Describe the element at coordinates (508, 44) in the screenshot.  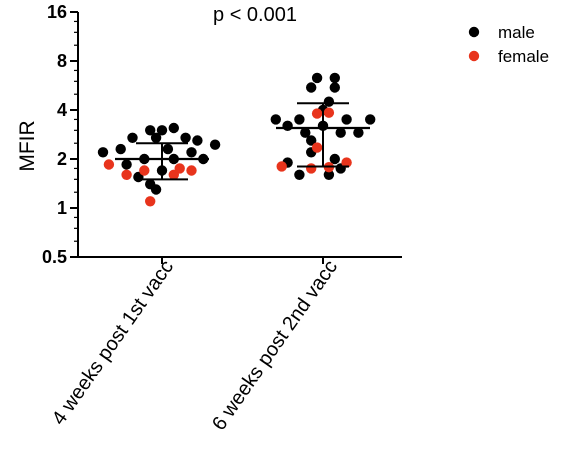
I see `legend: male female` at that location.